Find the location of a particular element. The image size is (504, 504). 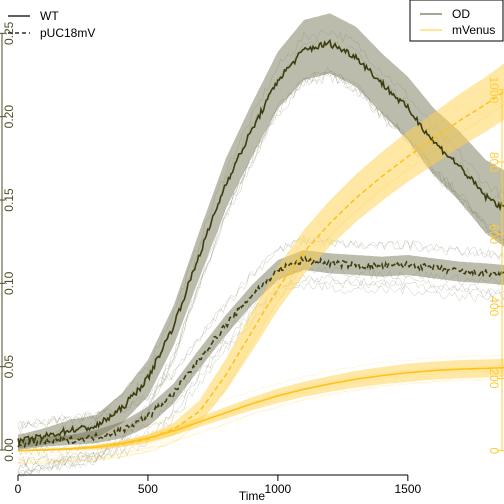

y-right-tick-label: 0 is located at coordinates (494, 450).